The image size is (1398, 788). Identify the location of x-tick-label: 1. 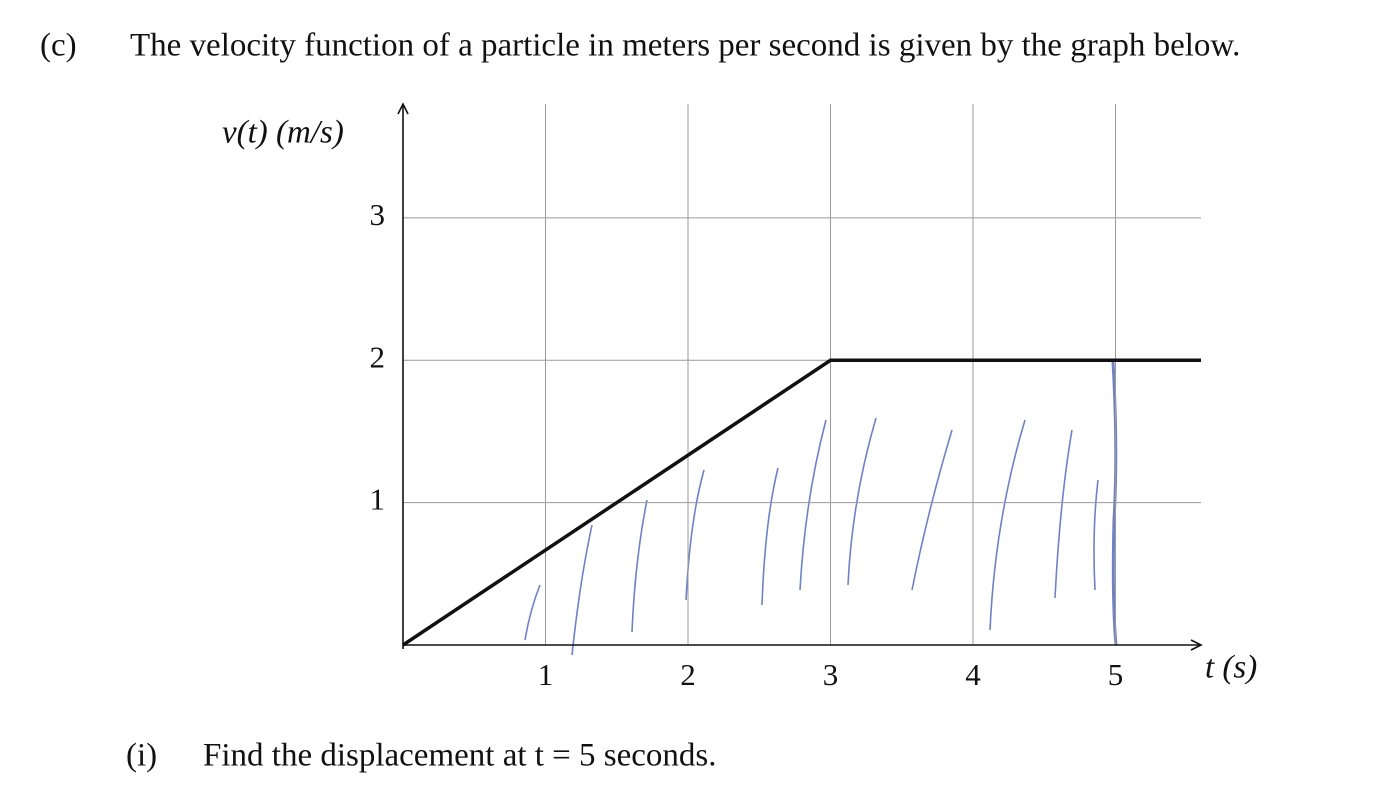
(546, 674).